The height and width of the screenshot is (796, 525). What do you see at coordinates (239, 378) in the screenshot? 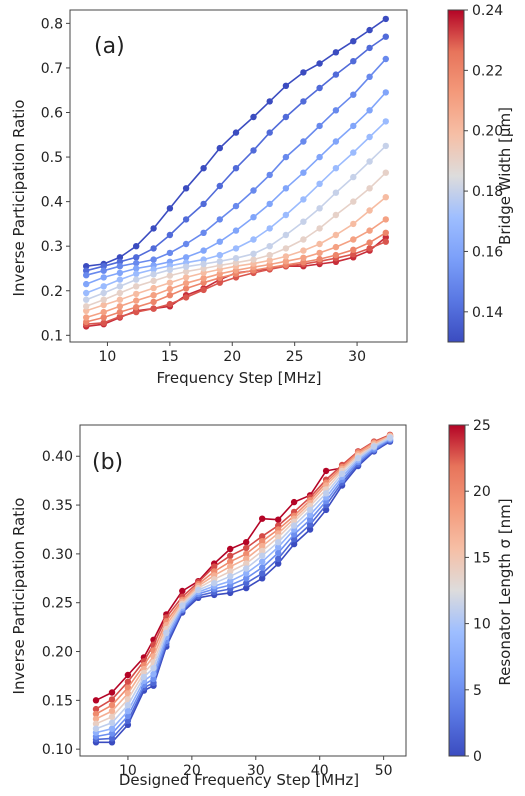
I see `x-axis-label: Frequency Step [MHz]` at bounding box center [239, 378].